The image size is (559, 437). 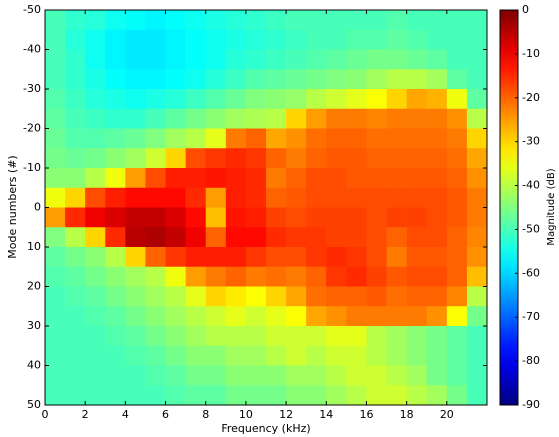 I want to click on x-tick-label: 0, so click(x=45, y=414).